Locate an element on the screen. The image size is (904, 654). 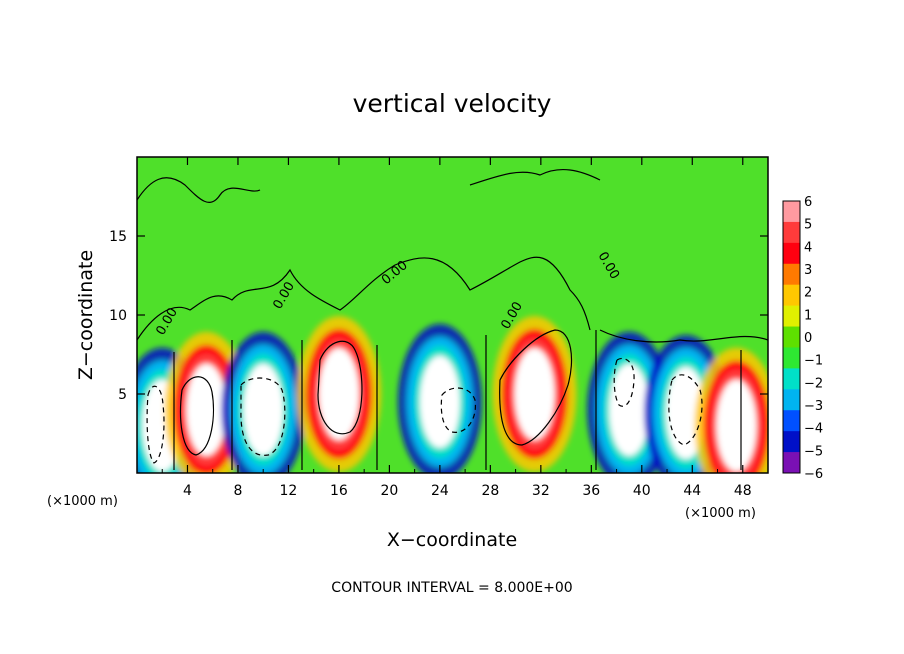
x-tick-label: 48 is located at coordinates (743, 491).